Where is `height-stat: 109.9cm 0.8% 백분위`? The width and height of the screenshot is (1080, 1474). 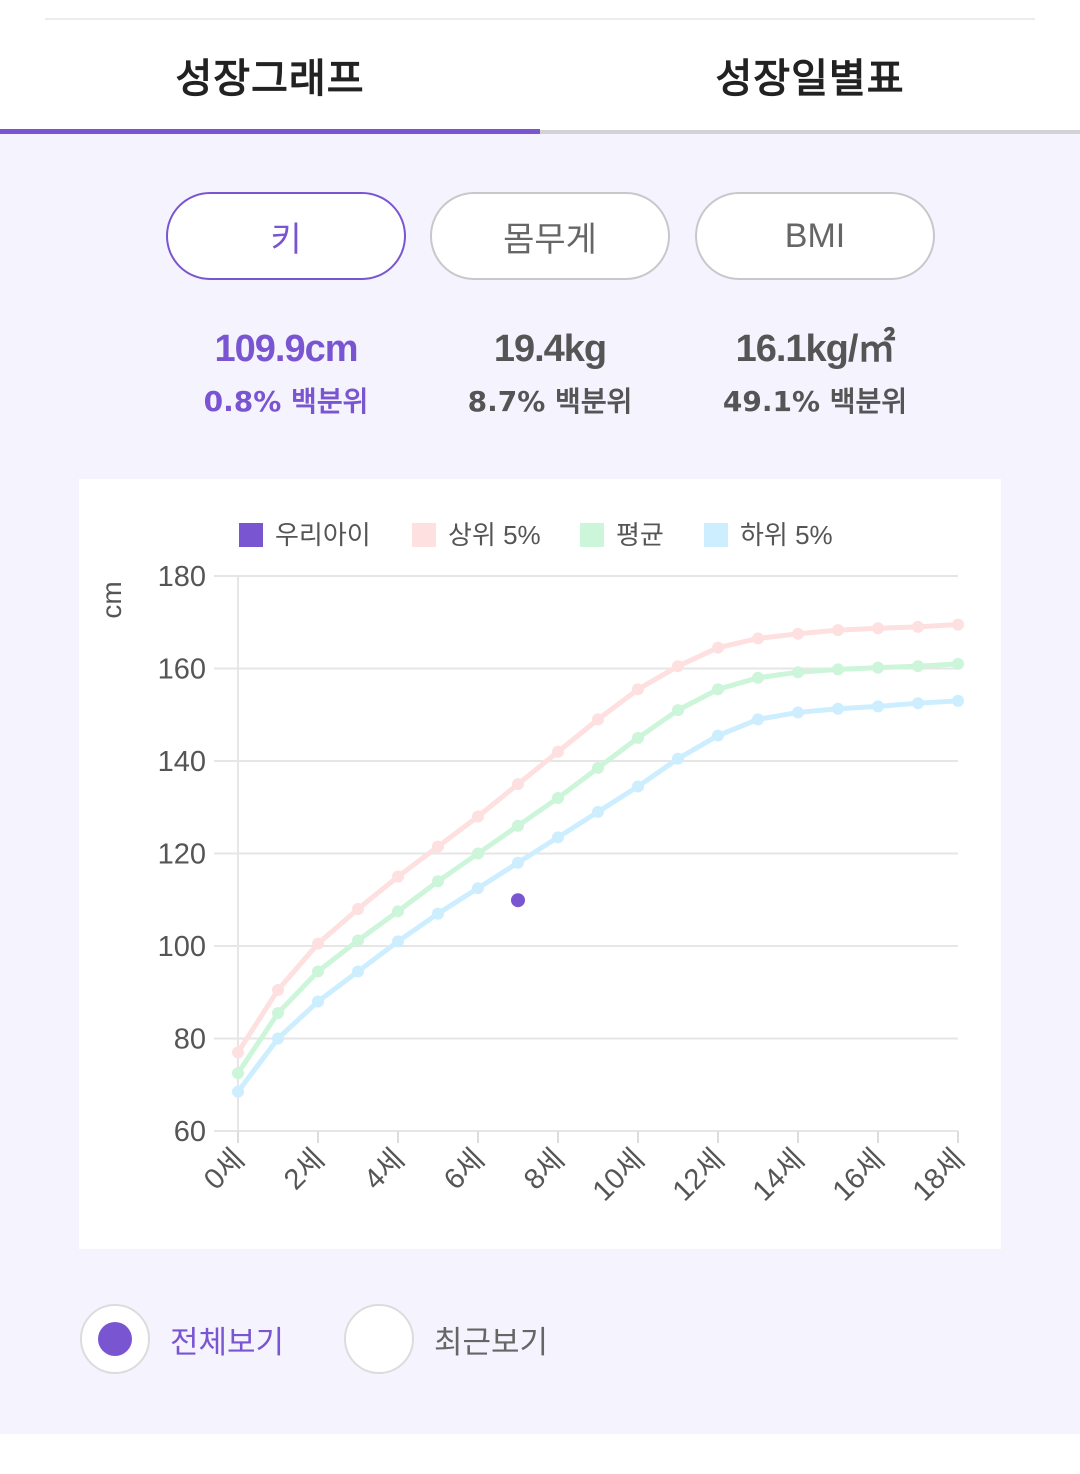
height-stat: 109.9cm 0.8% 백분위 is located at coordinates (286, 373).